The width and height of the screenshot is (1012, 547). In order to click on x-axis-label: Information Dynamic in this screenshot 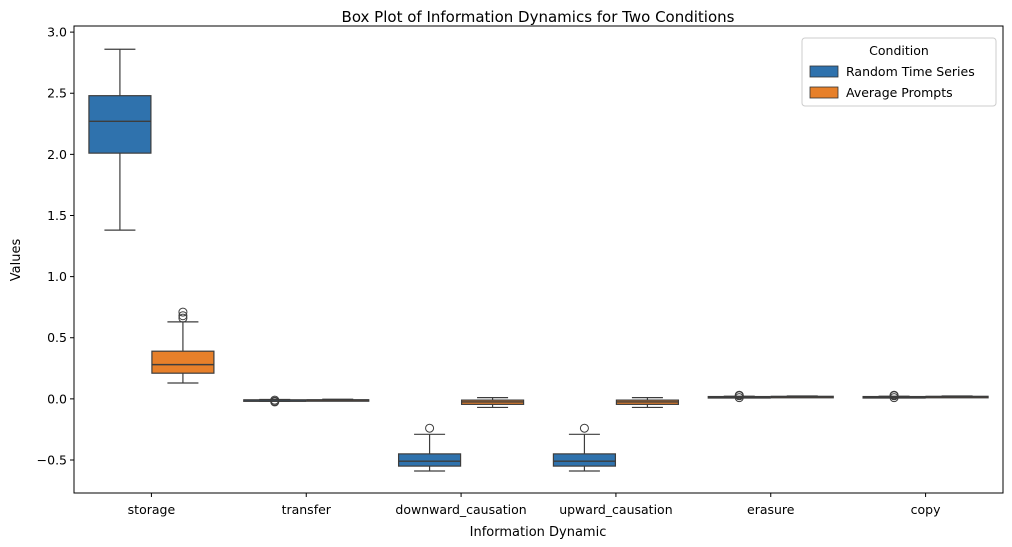, I will do `click(538, 532)`.